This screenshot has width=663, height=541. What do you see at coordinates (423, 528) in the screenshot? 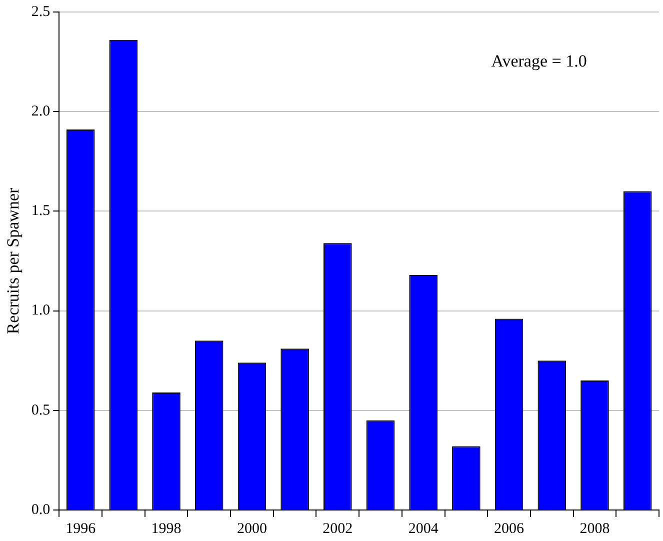
I see `x-tick-label: 2004` at bounding box center [423, 528].